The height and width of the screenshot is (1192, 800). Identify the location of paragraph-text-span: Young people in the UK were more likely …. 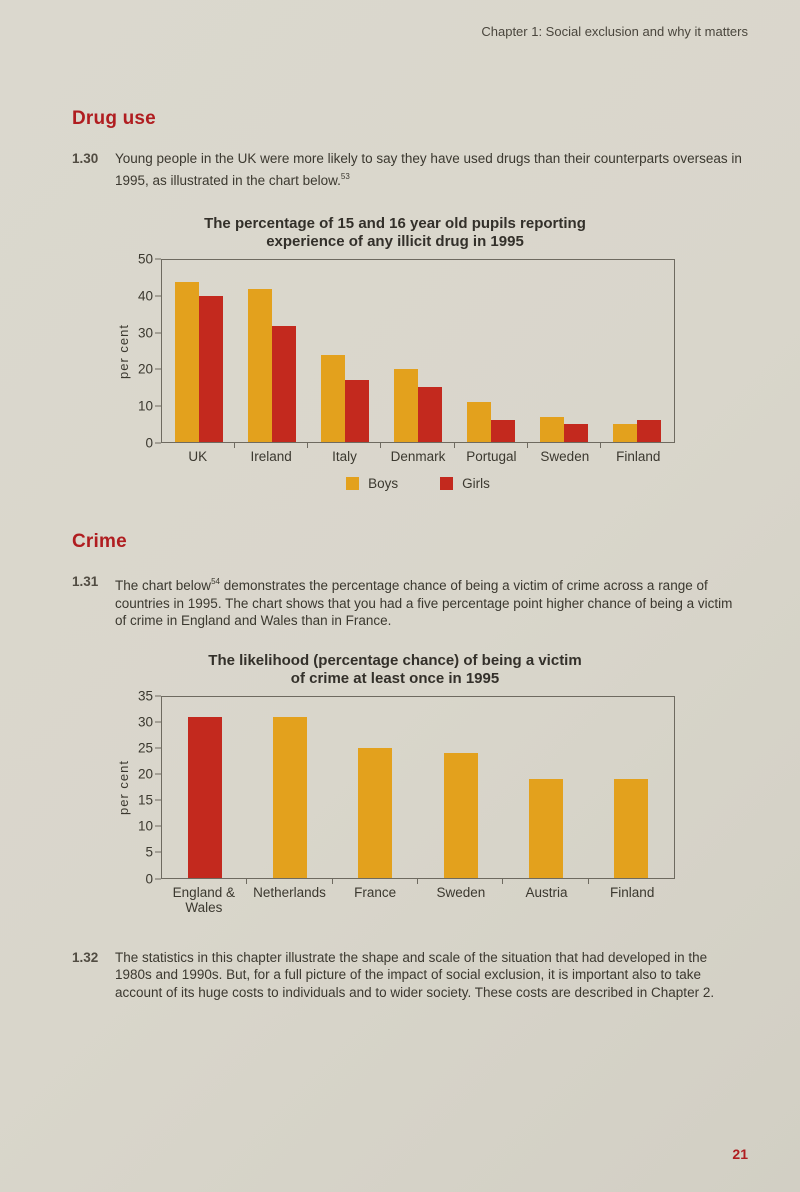
(428, 169).